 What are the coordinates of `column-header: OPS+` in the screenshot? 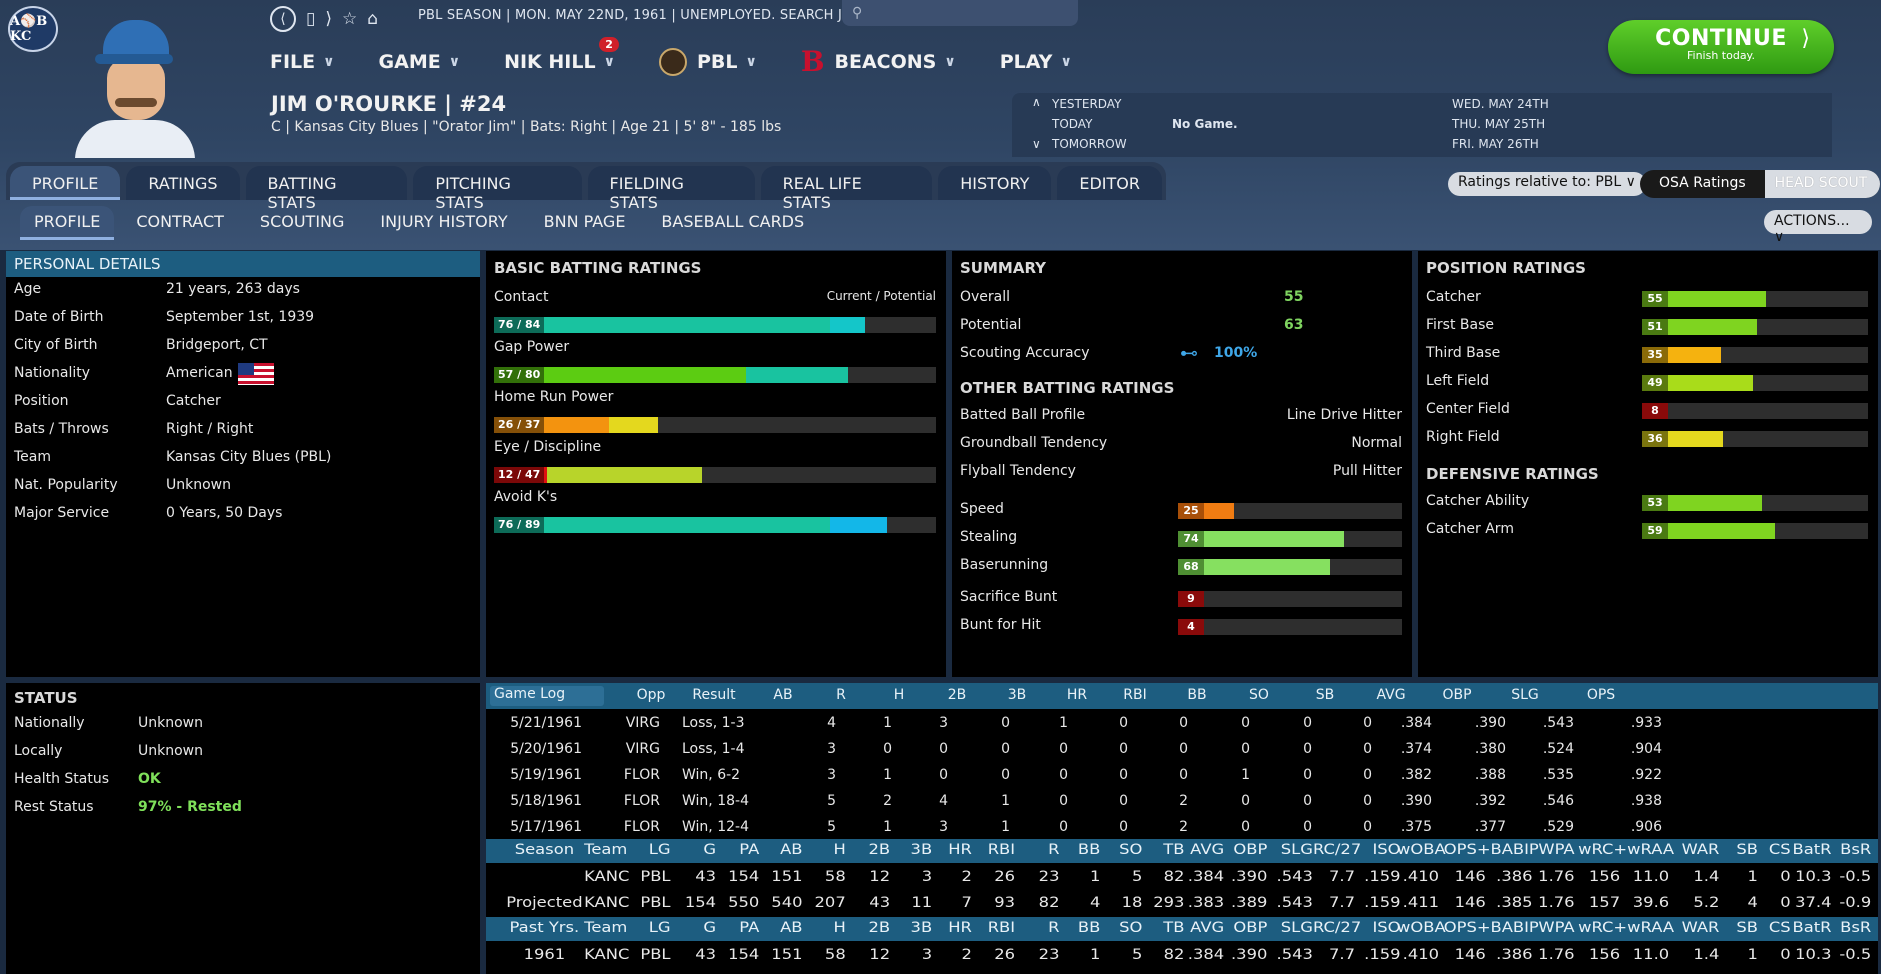 It's located at (1467, 928).